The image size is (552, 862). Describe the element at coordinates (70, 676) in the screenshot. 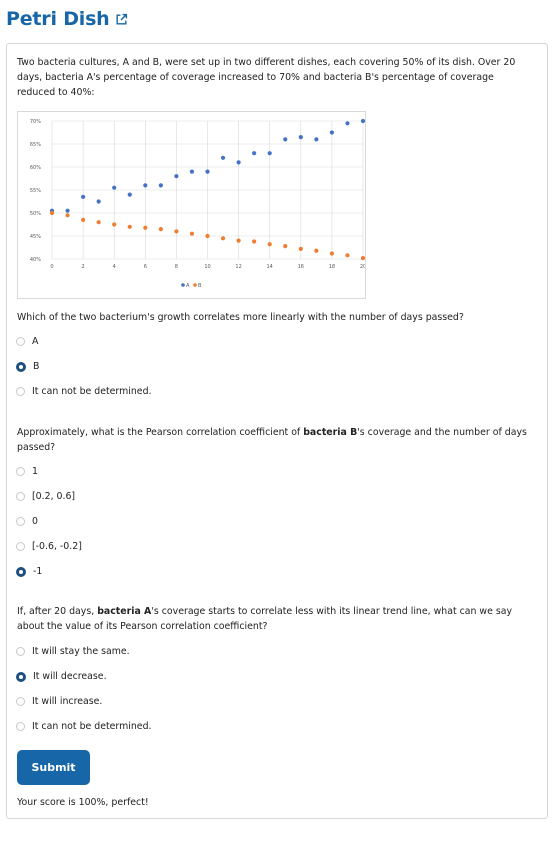

I see `q3-option-label: It will decrease.` at that location.